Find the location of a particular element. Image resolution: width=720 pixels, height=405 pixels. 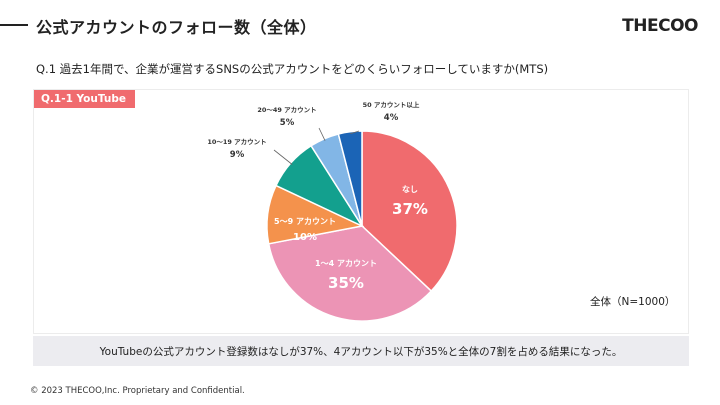

slice-value-4: 9% is located at coordinates (237, 155).